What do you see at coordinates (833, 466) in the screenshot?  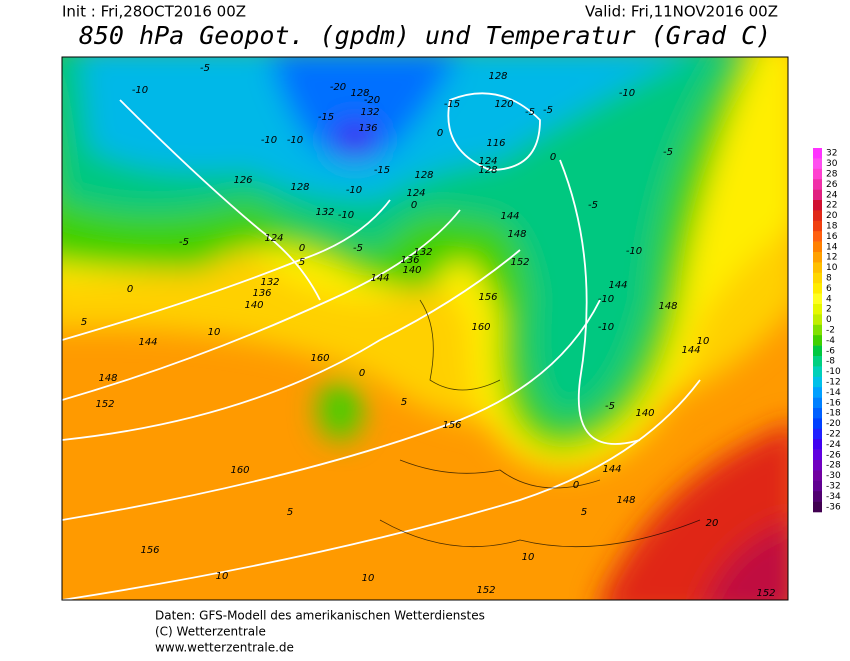 I see `colorbar-label: -28` at bounding box center [833, 466].